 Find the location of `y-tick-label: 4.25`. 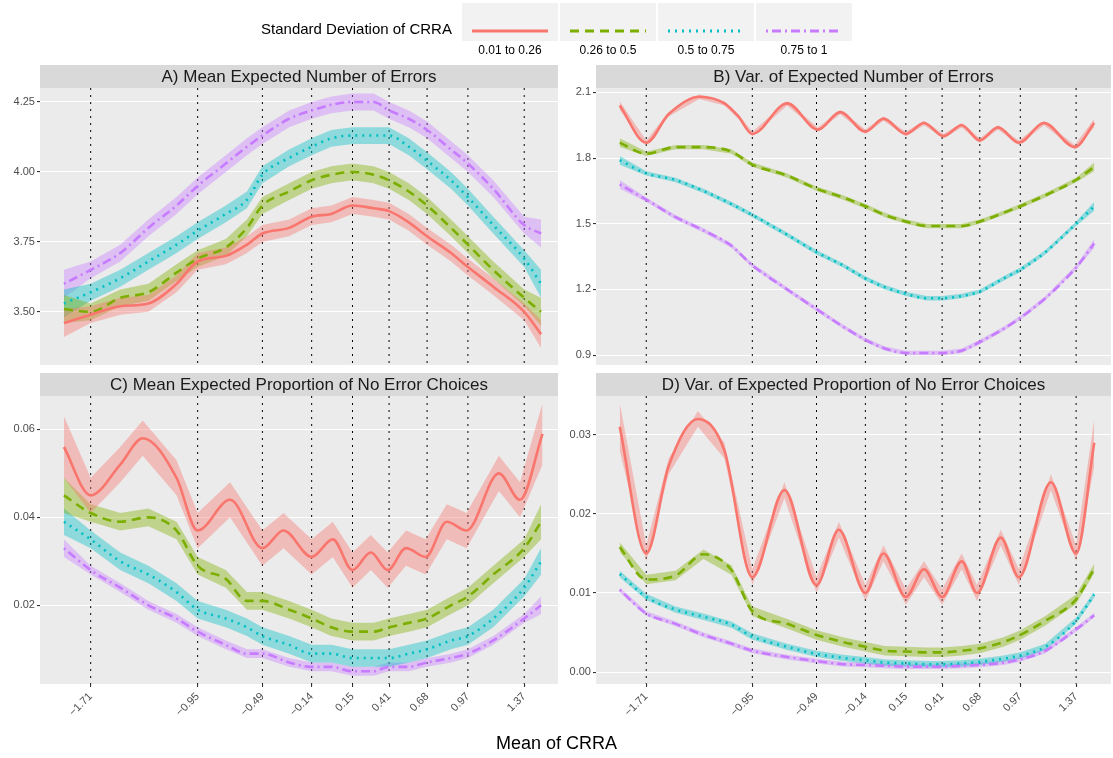

y-tick-label: 4.25 is located at coordinates (24, 101).